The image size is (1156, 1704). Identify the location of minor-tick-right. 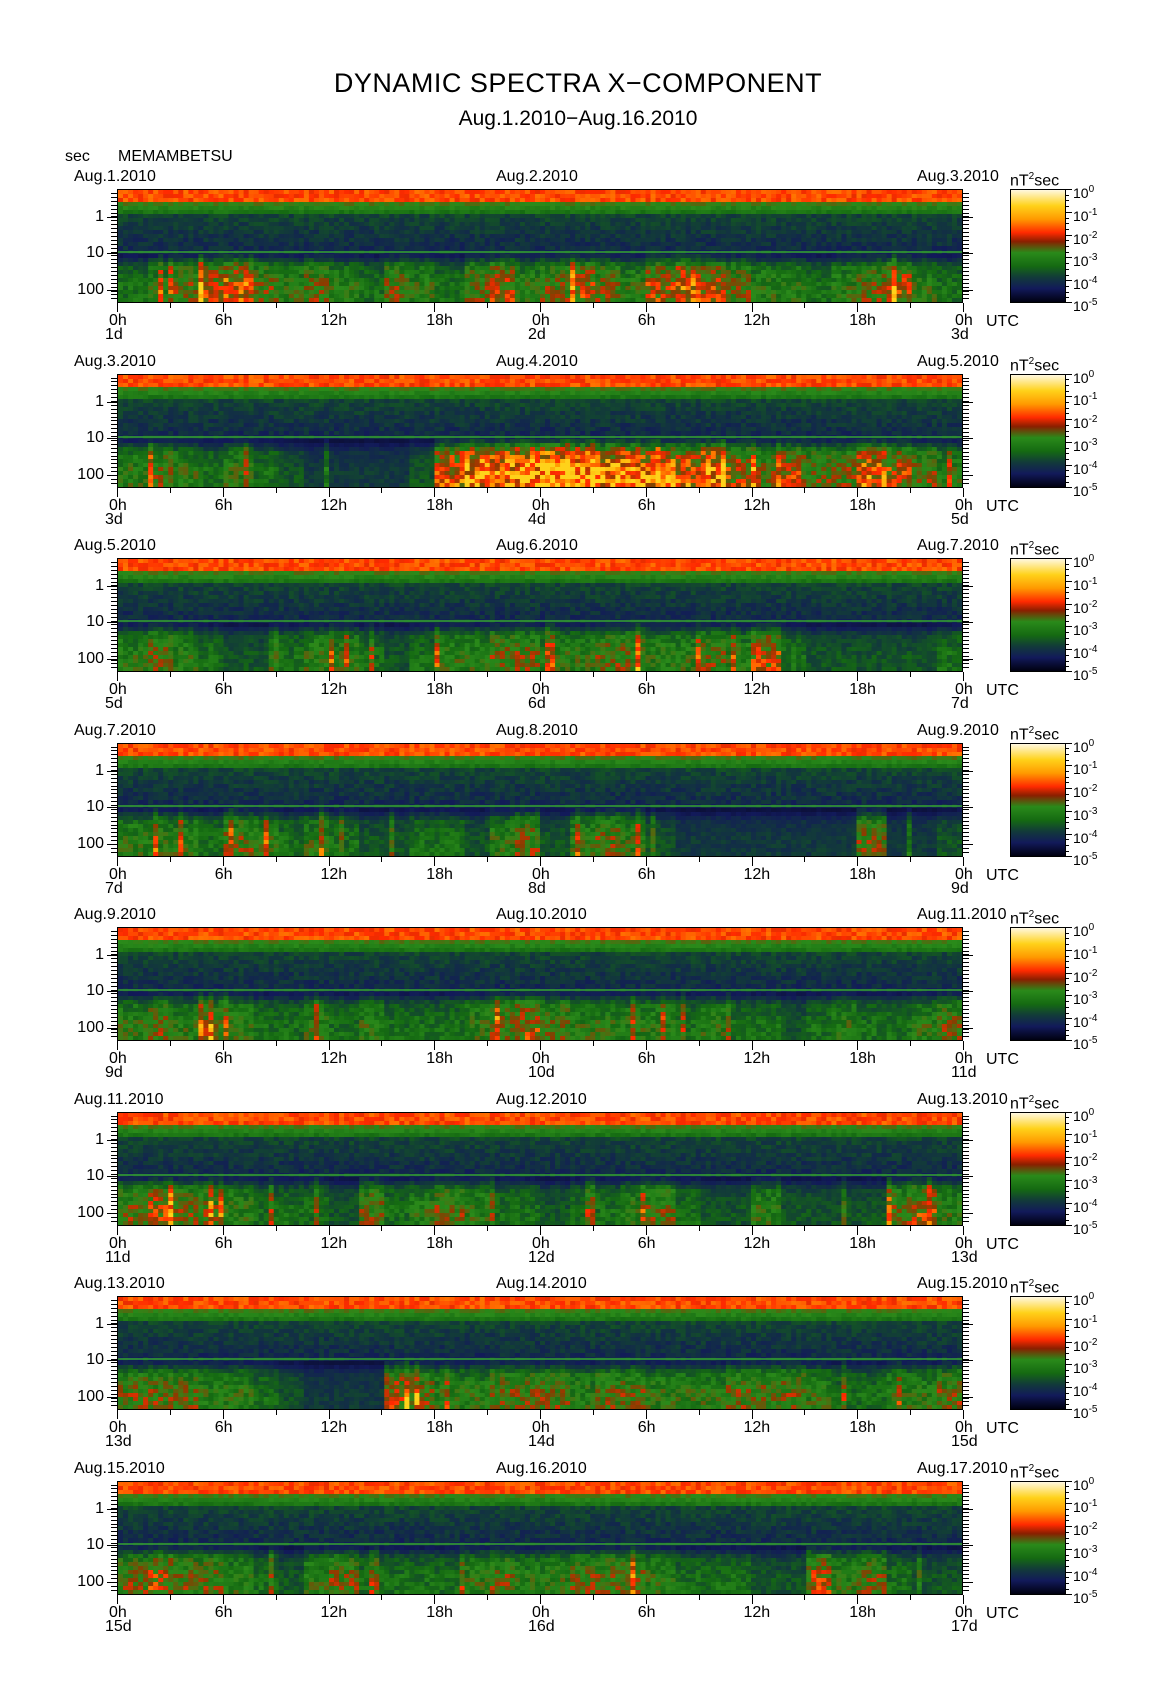
(966, 197).